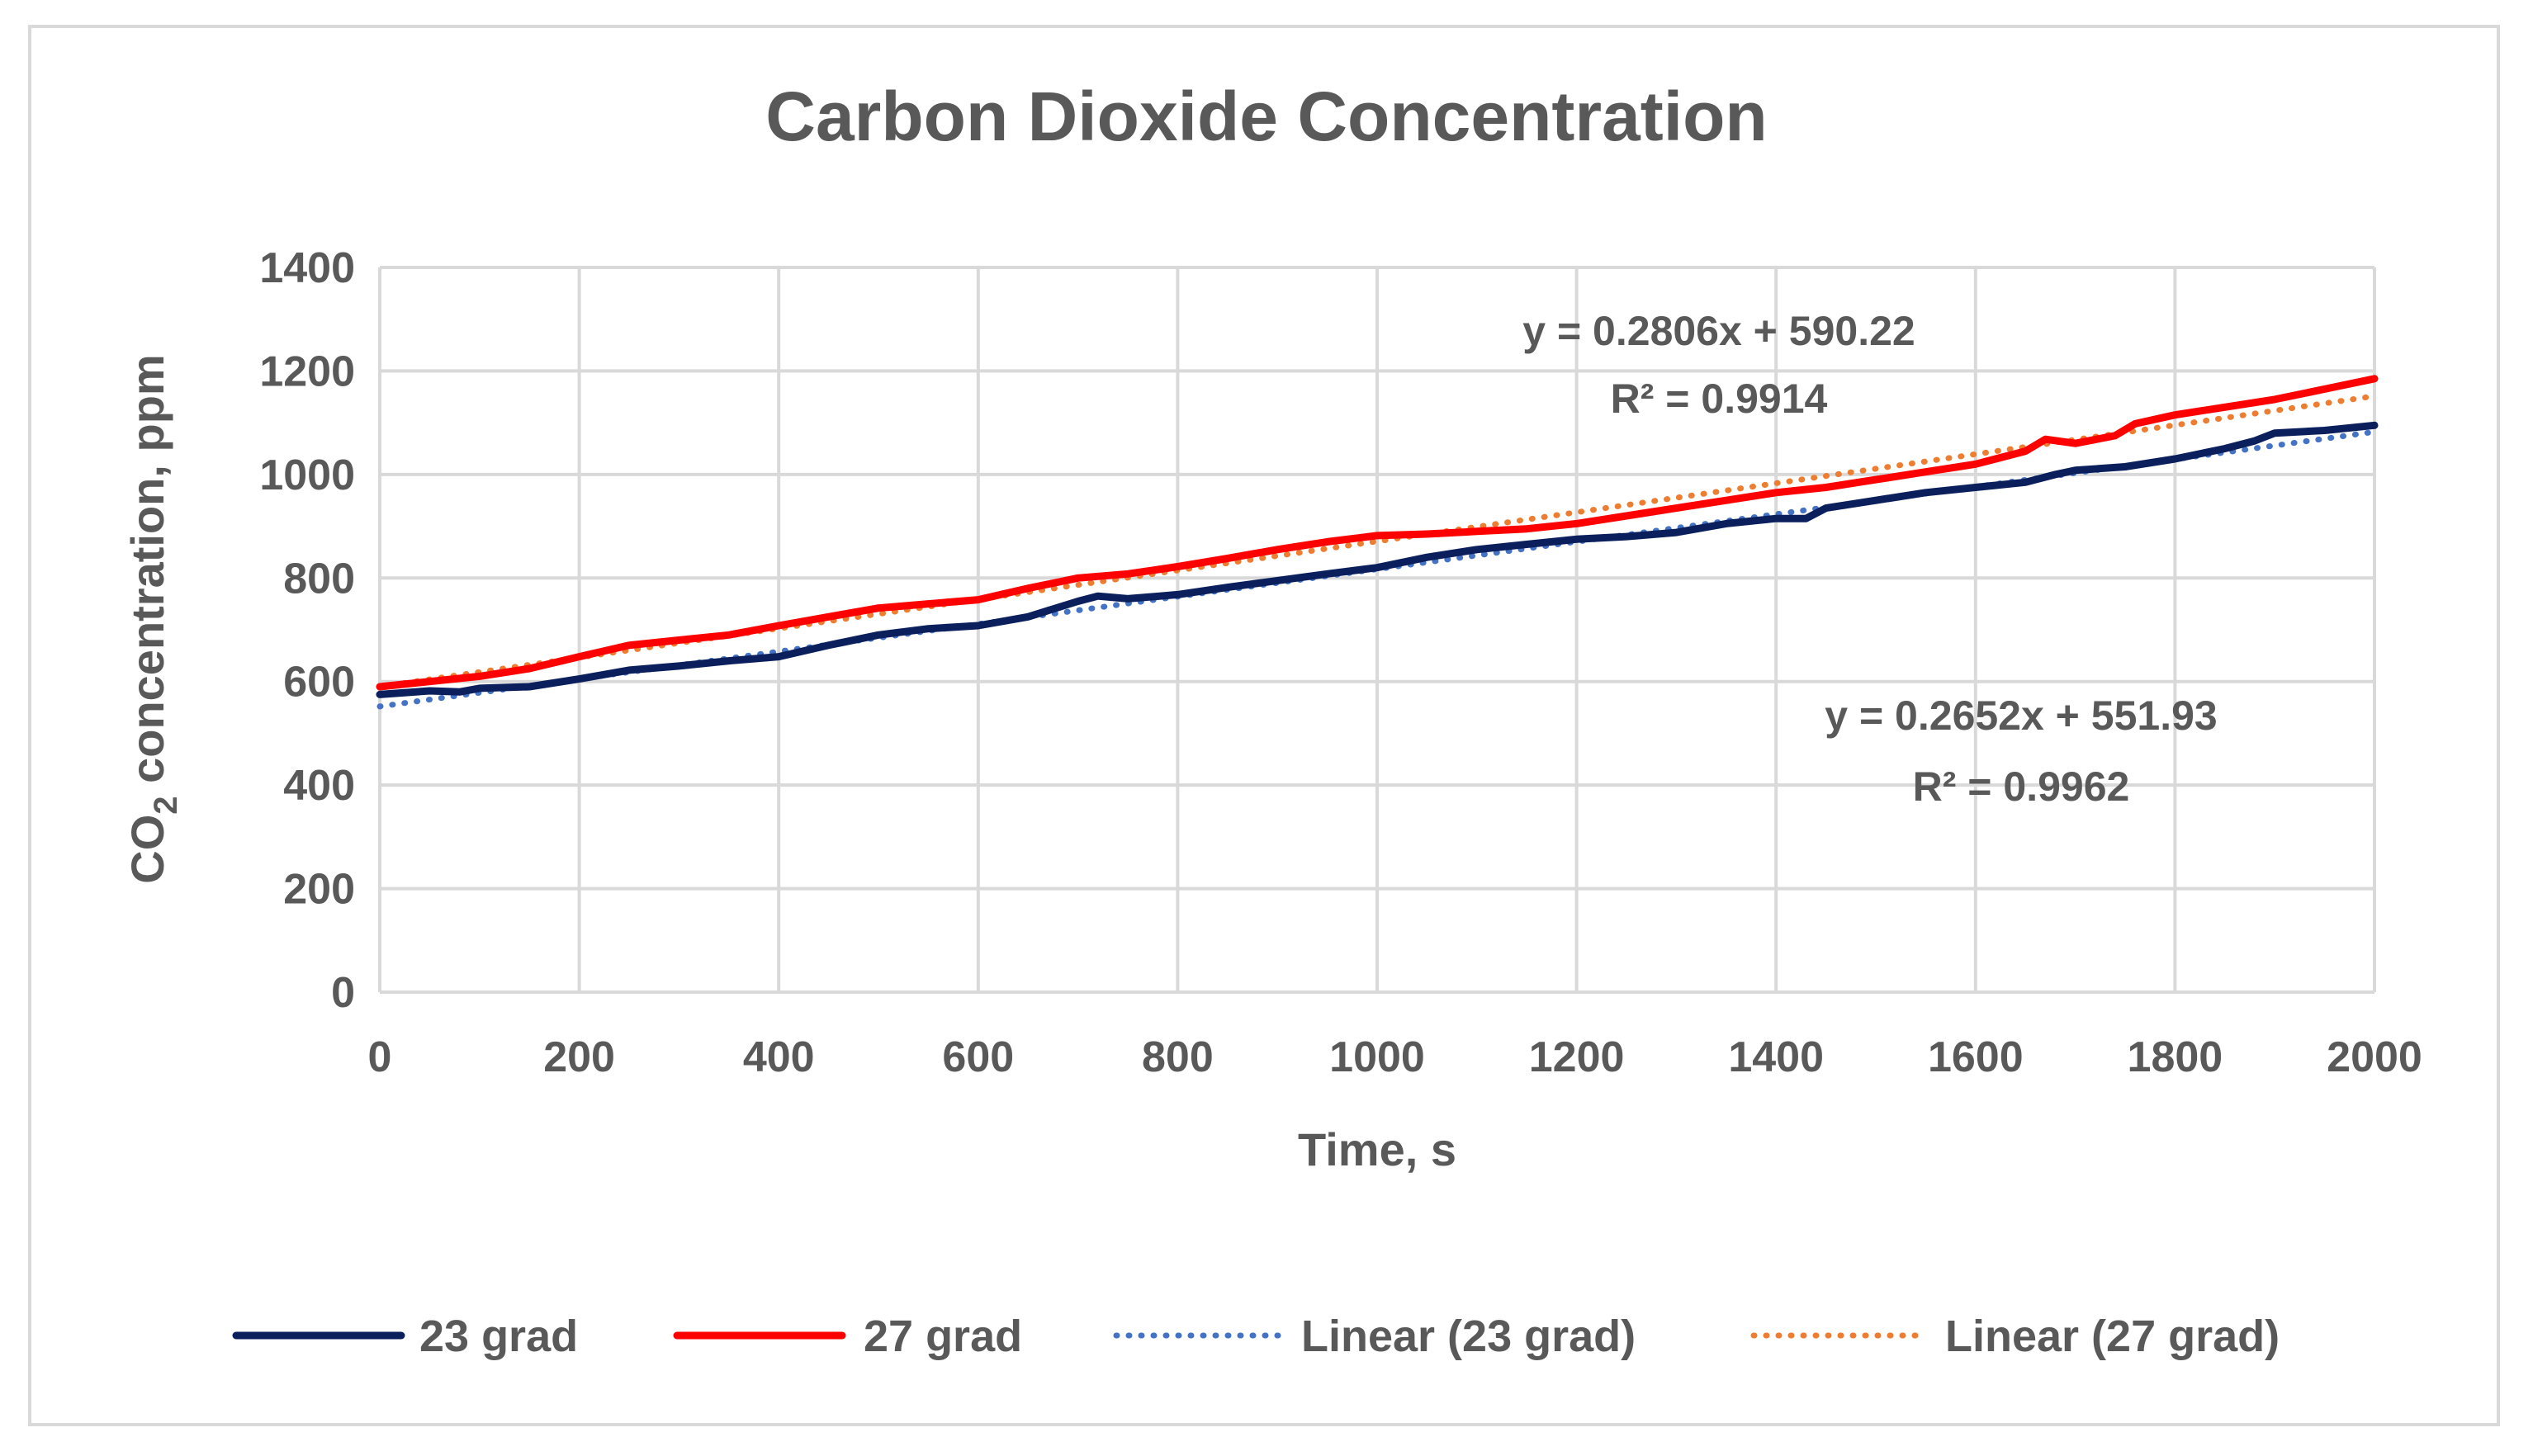 This screenshot has width=2533, height=1456. What do you see at coordinates (380, 1057) in the screenshot?
I see `x-tick-label: 0` at bounding box center [380, 1057].